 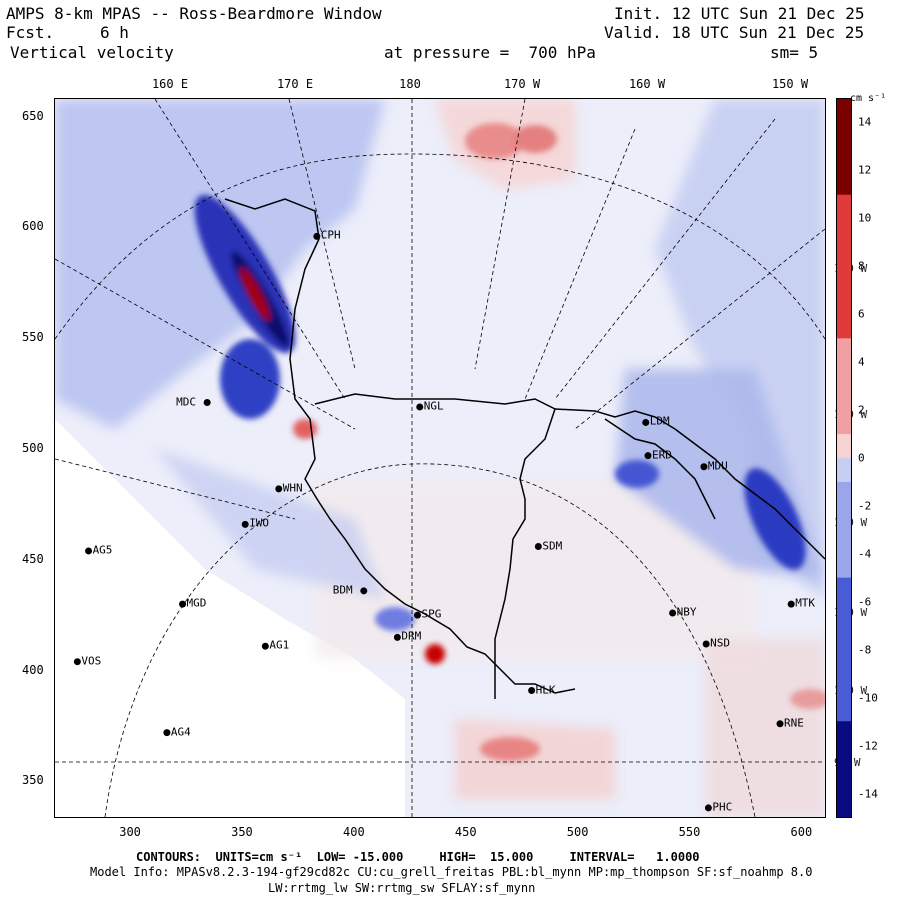 I want to click on station-label: VOS, so click(x=91, y=661).